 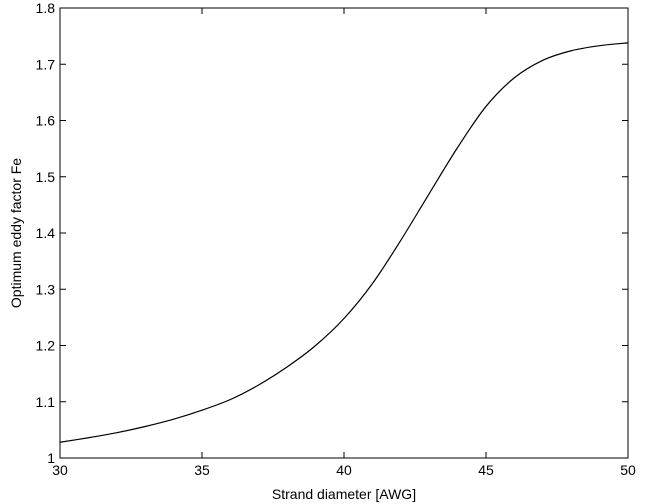 What do you see at coordinates (46, 402) in the screenshot?
I see `y-tick-label: 1.1` at bounding box center [46, 402].